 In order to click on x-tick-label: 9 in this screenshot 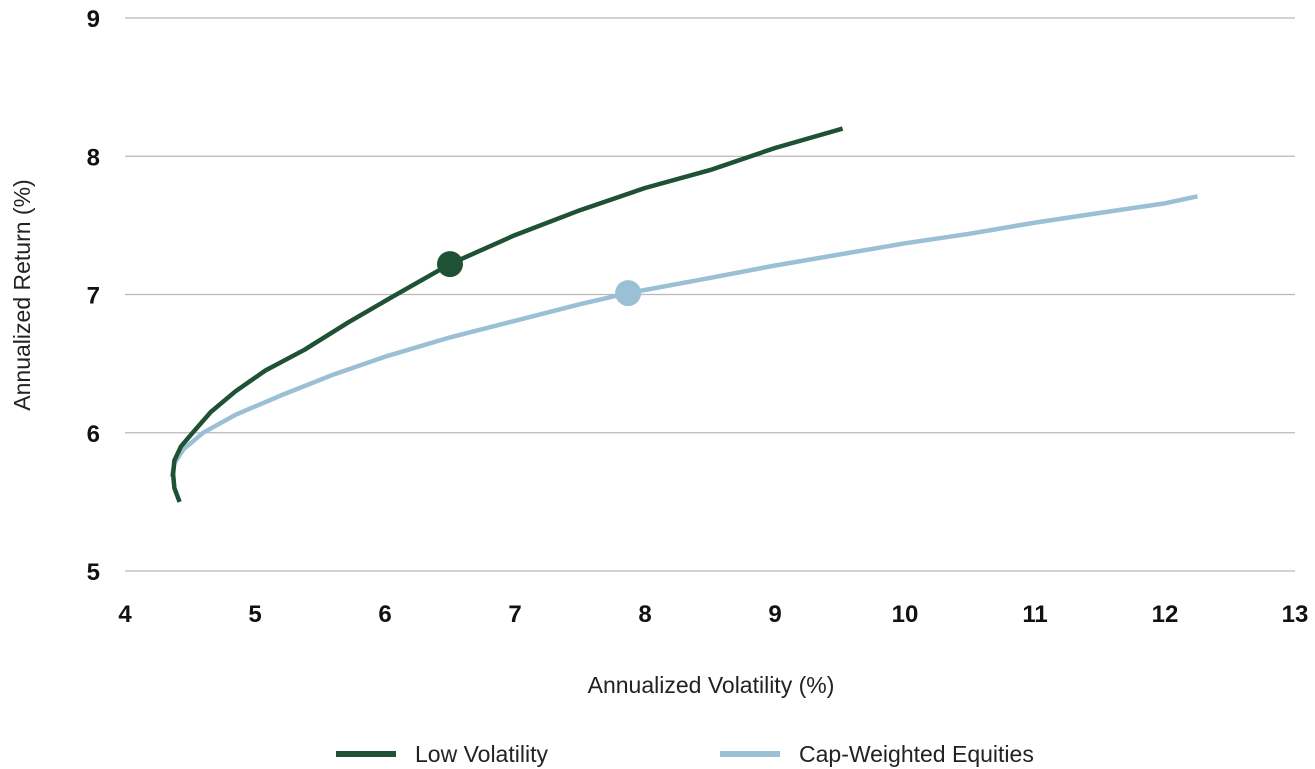, I will do `click(774, 614)`.